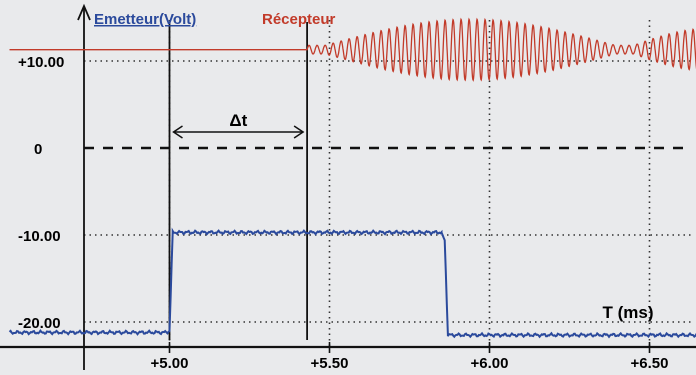 The image size is (696, 375). I want to click on delta-t-arrow-right-icon, so click(299, 132).